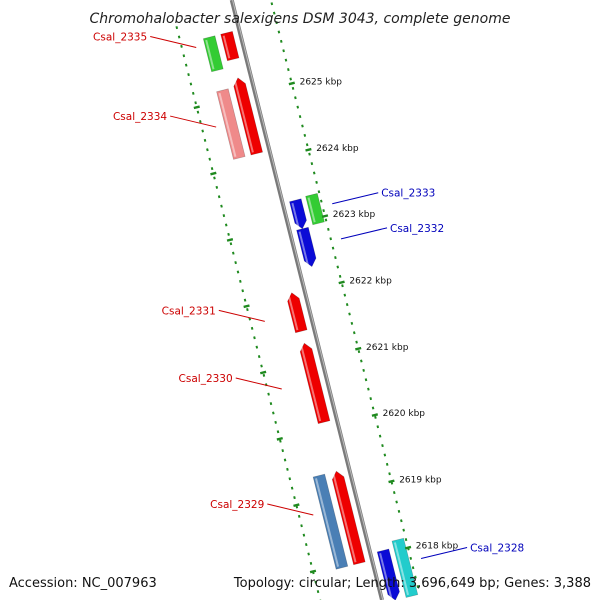  Describe the element at coordinates (387, 348) in the screenshot. I see `ruler-label: 2621 kbp` at that location.